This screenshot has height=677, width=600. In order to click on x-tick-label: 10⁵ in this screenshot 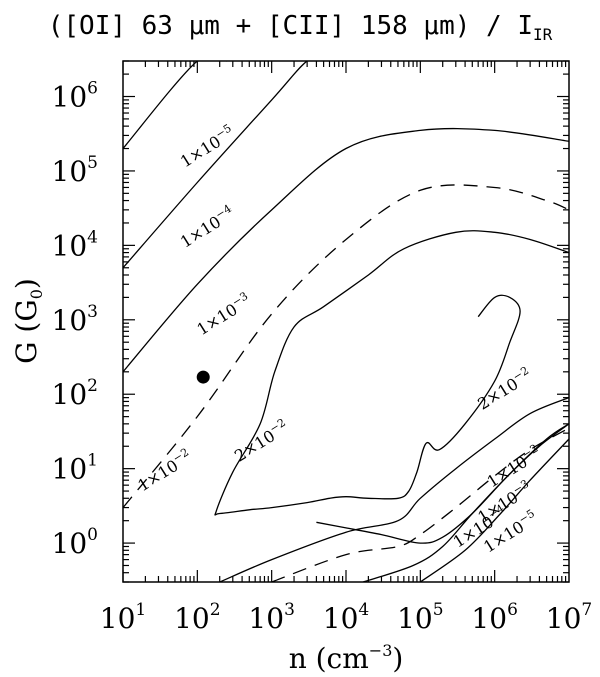, I will do `click(420, 617)`.